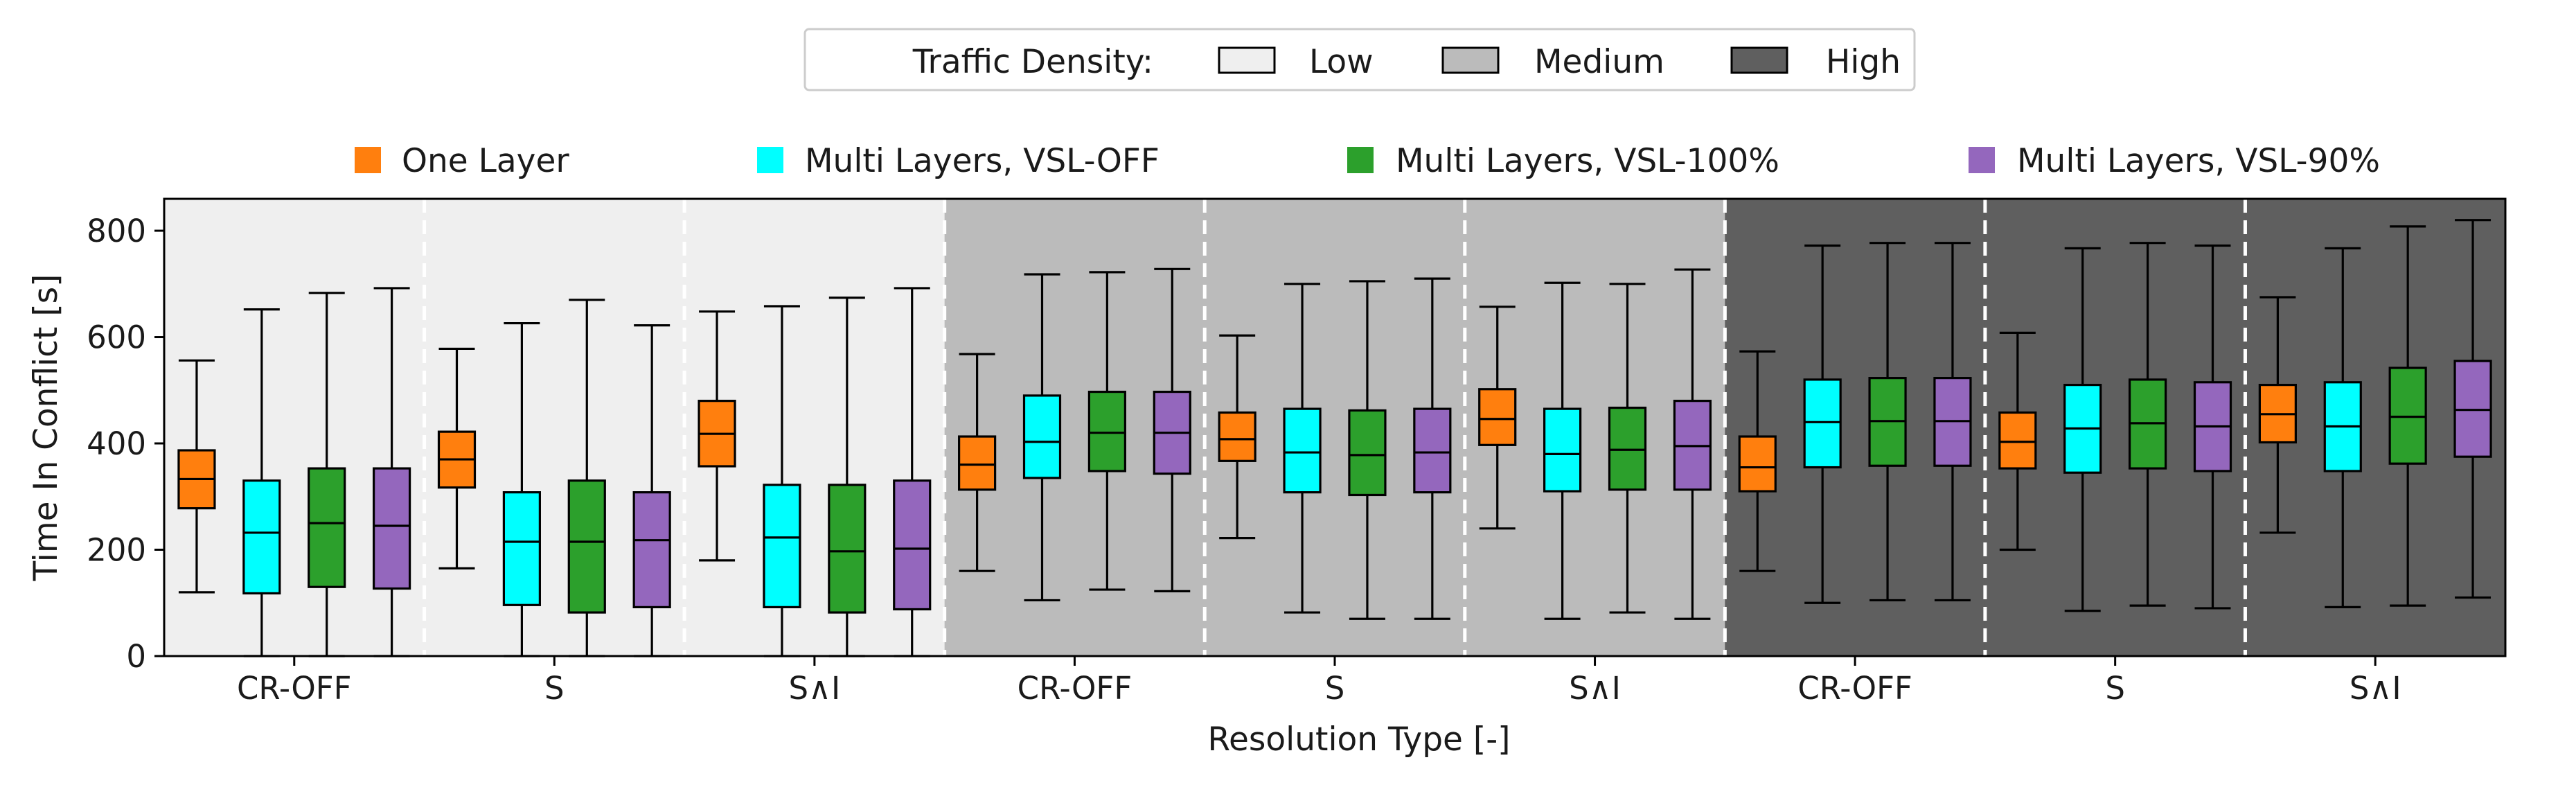 This screenshot has width=2576, height=787. I want to click on box-g8-one-layer-iqr, so click(2017, 440).